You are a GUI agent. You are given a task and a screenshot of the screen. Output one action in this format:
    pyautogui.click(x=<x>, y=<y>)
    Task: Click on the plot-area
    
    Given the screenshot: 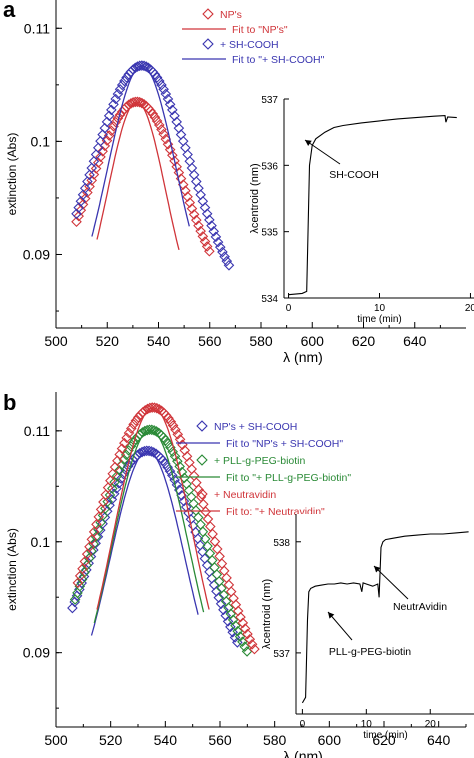 What is the action you would take?
    pyautogui.click(x=153, y=165)
    